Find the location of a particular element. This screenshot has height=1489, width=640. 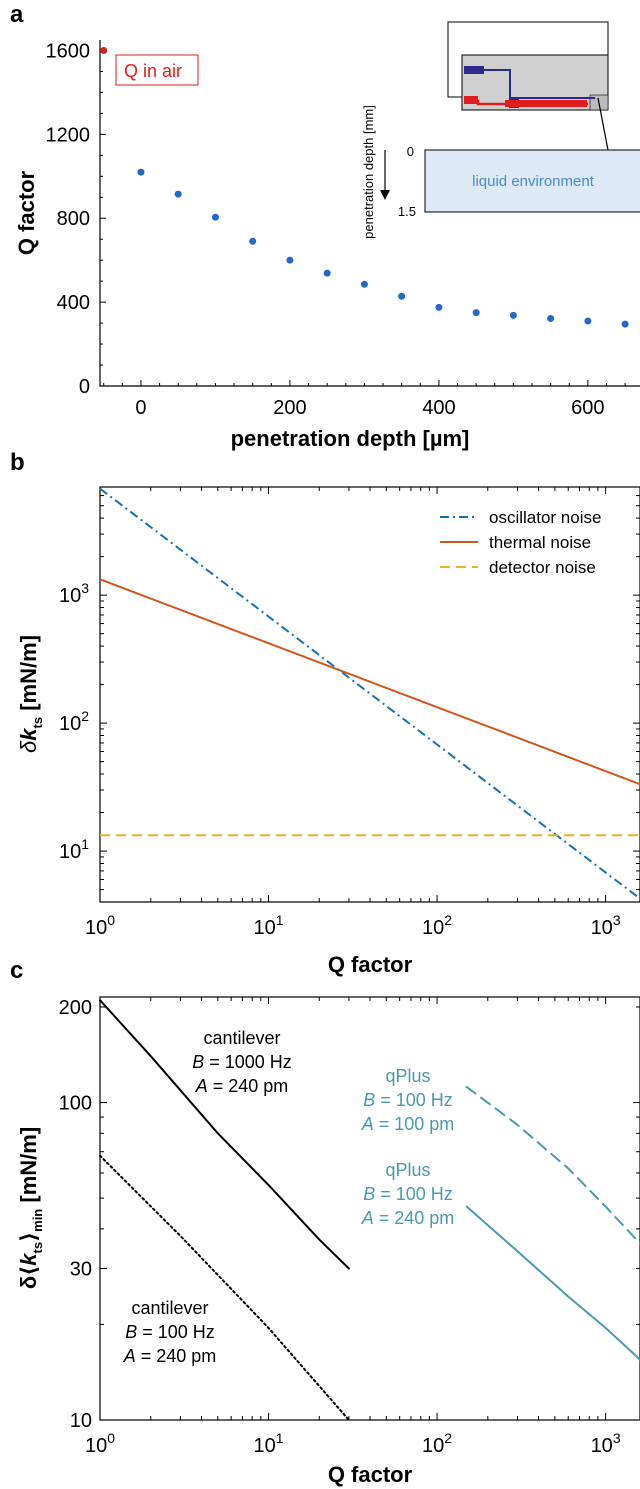

annotation-qplus-100pm: qPlus B = 100 Hz A = 100 pm is located at coordinates (408, 1100).